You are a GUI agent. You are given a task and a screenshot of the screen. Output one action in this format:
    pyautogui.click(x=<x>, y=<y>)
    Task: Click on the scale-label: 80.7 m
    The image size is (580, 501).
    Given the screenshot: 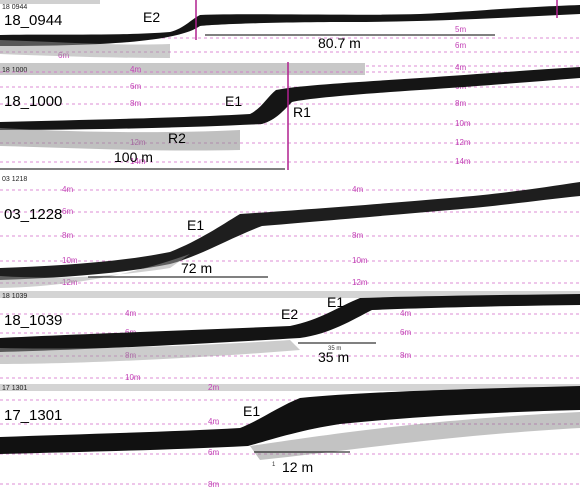 What is the action you would take?
    pyautogui.click(x=339, y=43)
    